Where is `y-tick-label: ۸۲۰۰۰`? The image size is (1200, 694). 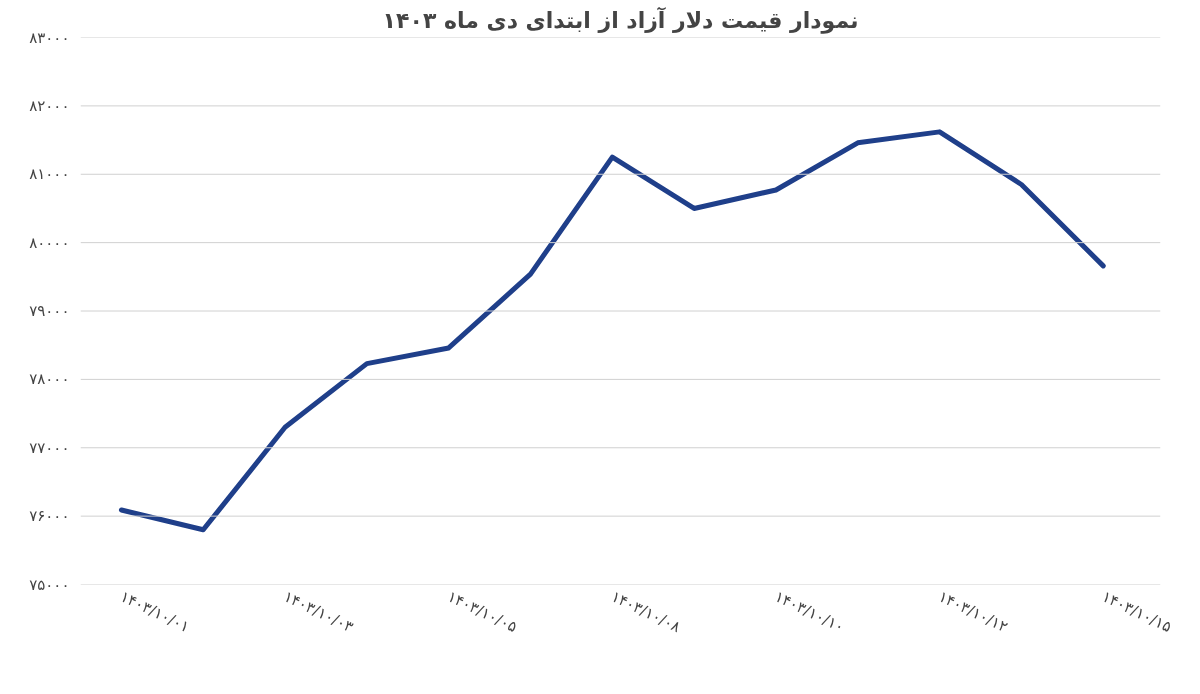
y-tick-label: ۸۲۰۰۰ is located at coordinates (49, 105).